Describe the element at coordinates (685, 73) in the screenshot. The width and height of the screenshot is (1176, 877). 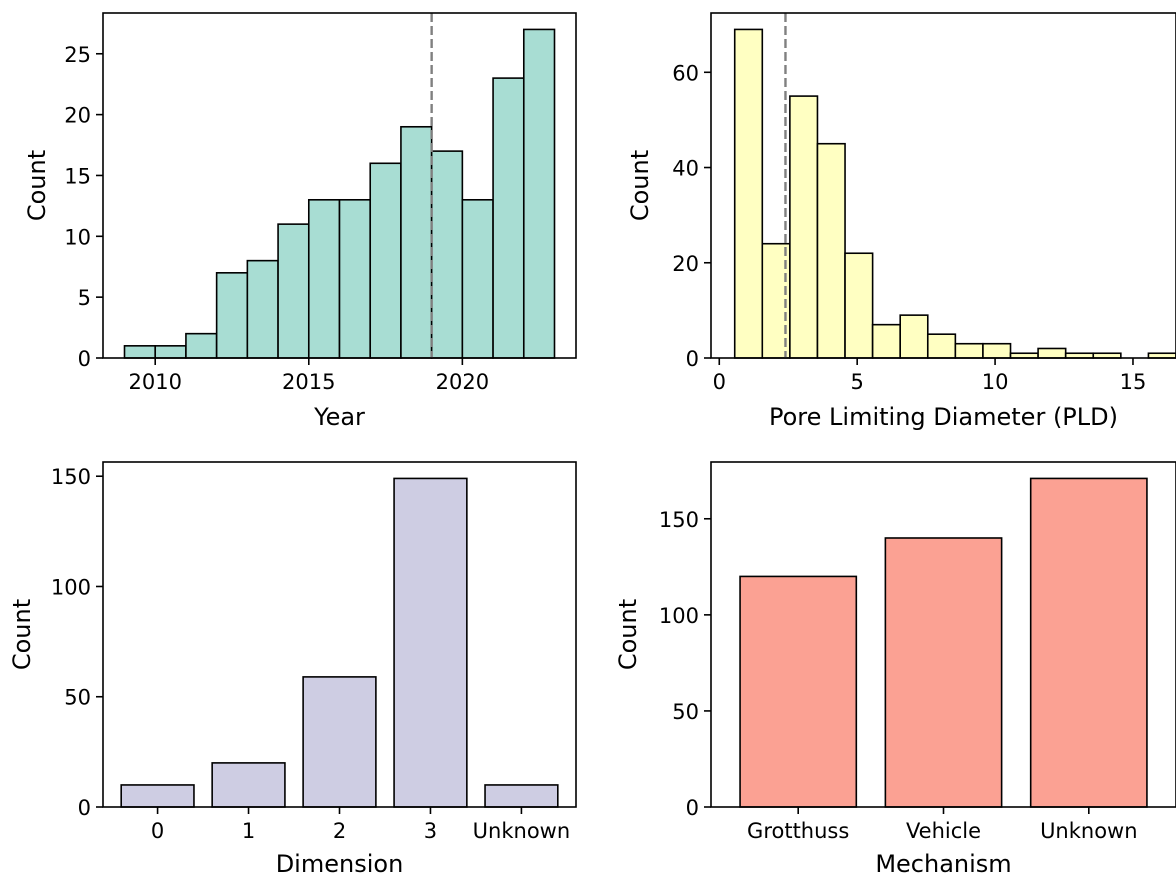
I see `y-tick-label: 60` at that location.